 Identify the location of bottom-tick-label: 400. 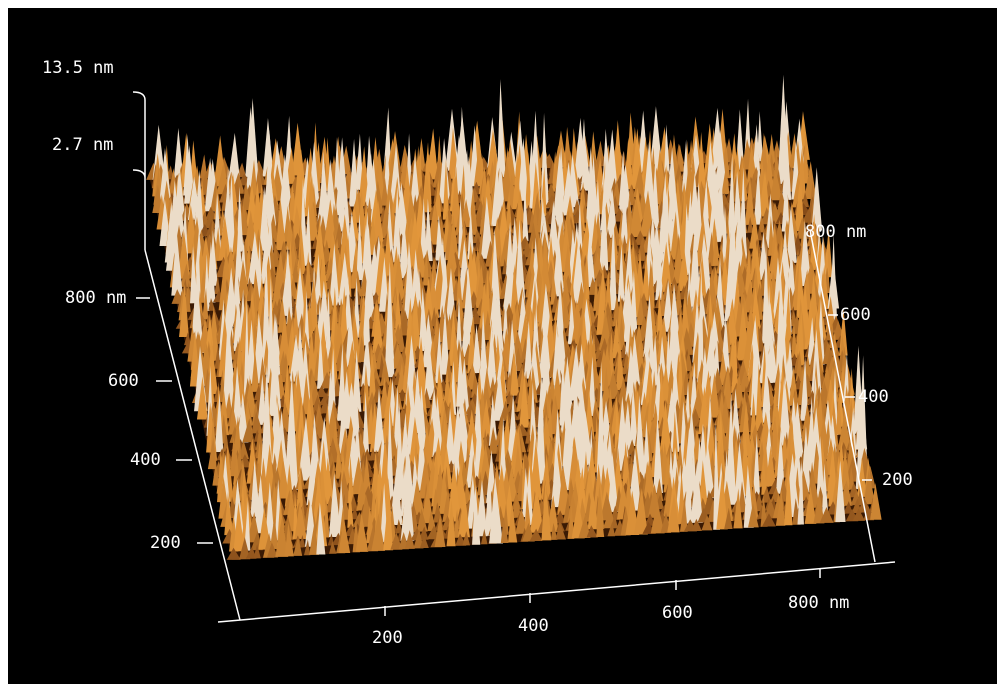
(533, 626).